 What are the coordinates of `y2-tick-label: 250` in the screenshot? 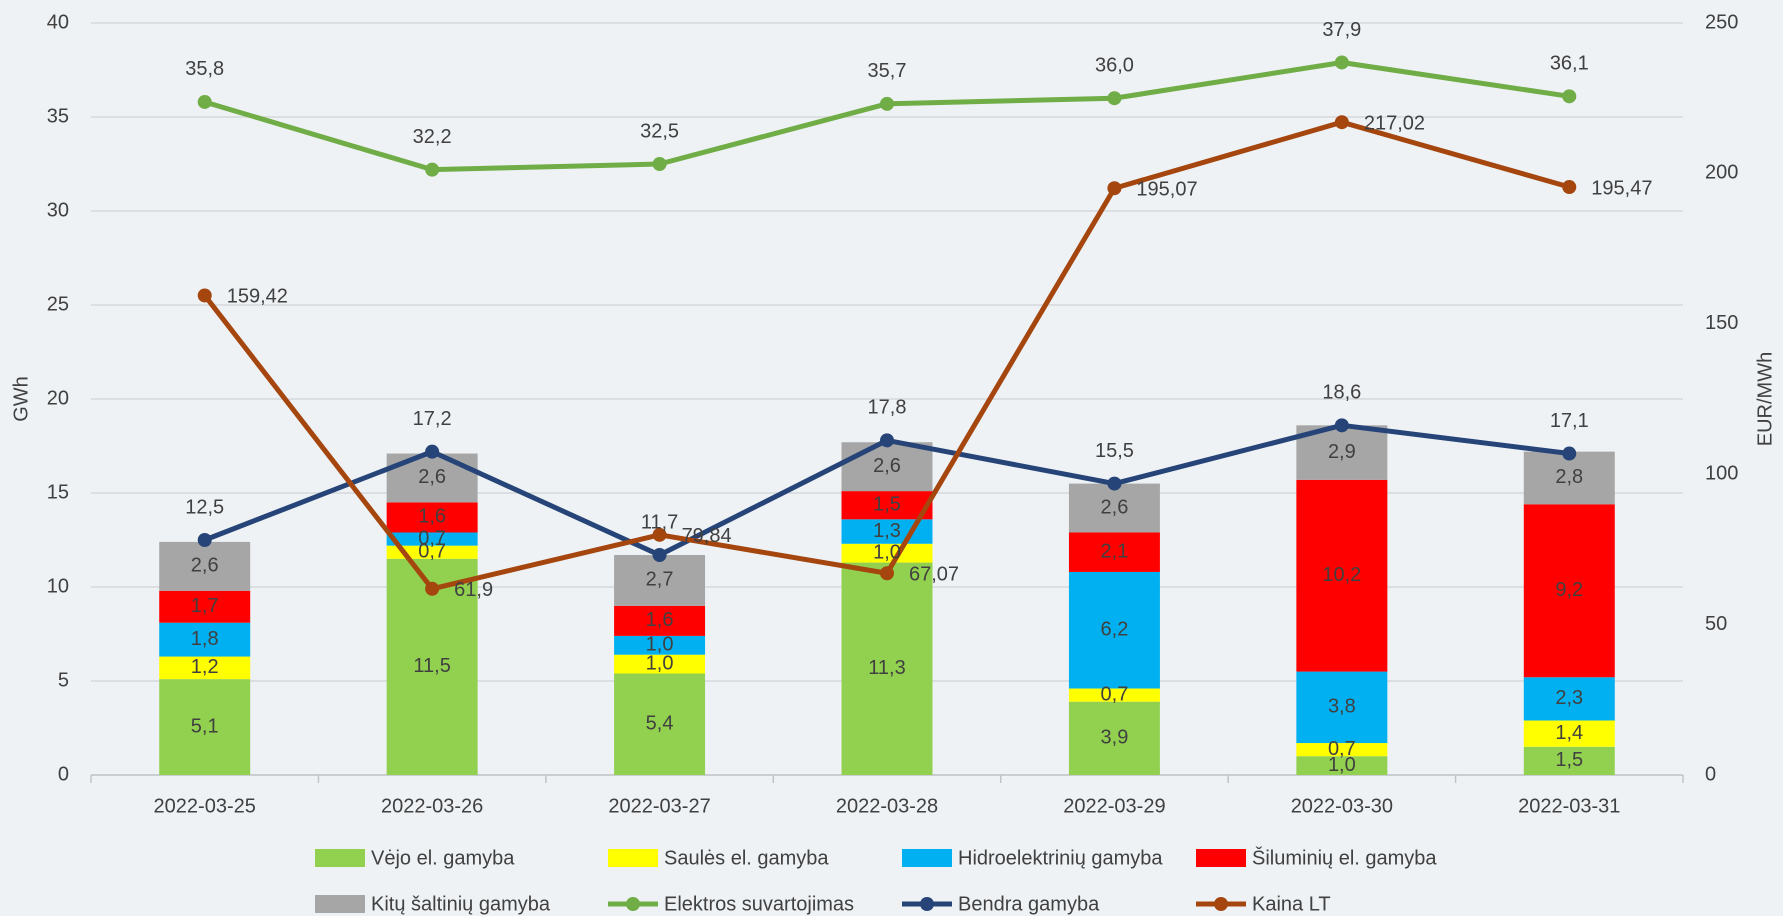 It's located at (1721, 22).